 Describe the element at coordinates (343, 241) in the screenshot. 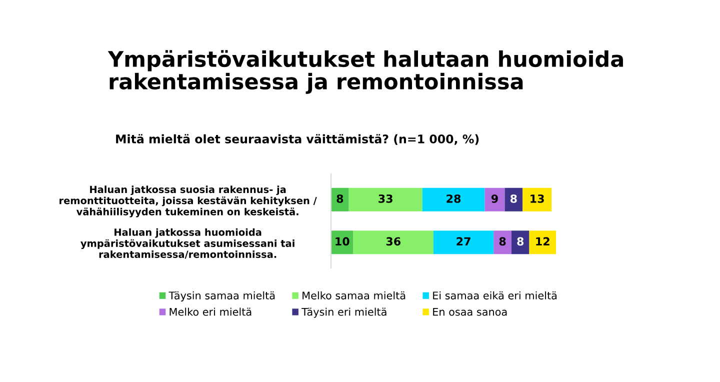

I see `data-label: 10` at that location.